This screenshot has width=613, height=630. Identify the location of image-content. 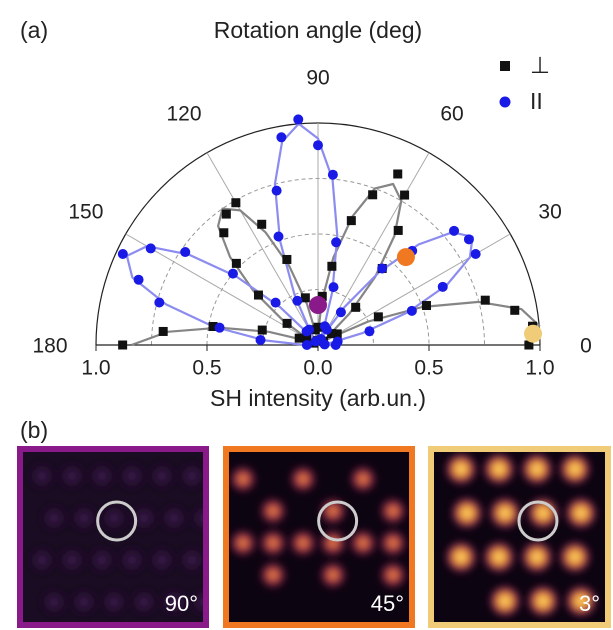
(318, 527).